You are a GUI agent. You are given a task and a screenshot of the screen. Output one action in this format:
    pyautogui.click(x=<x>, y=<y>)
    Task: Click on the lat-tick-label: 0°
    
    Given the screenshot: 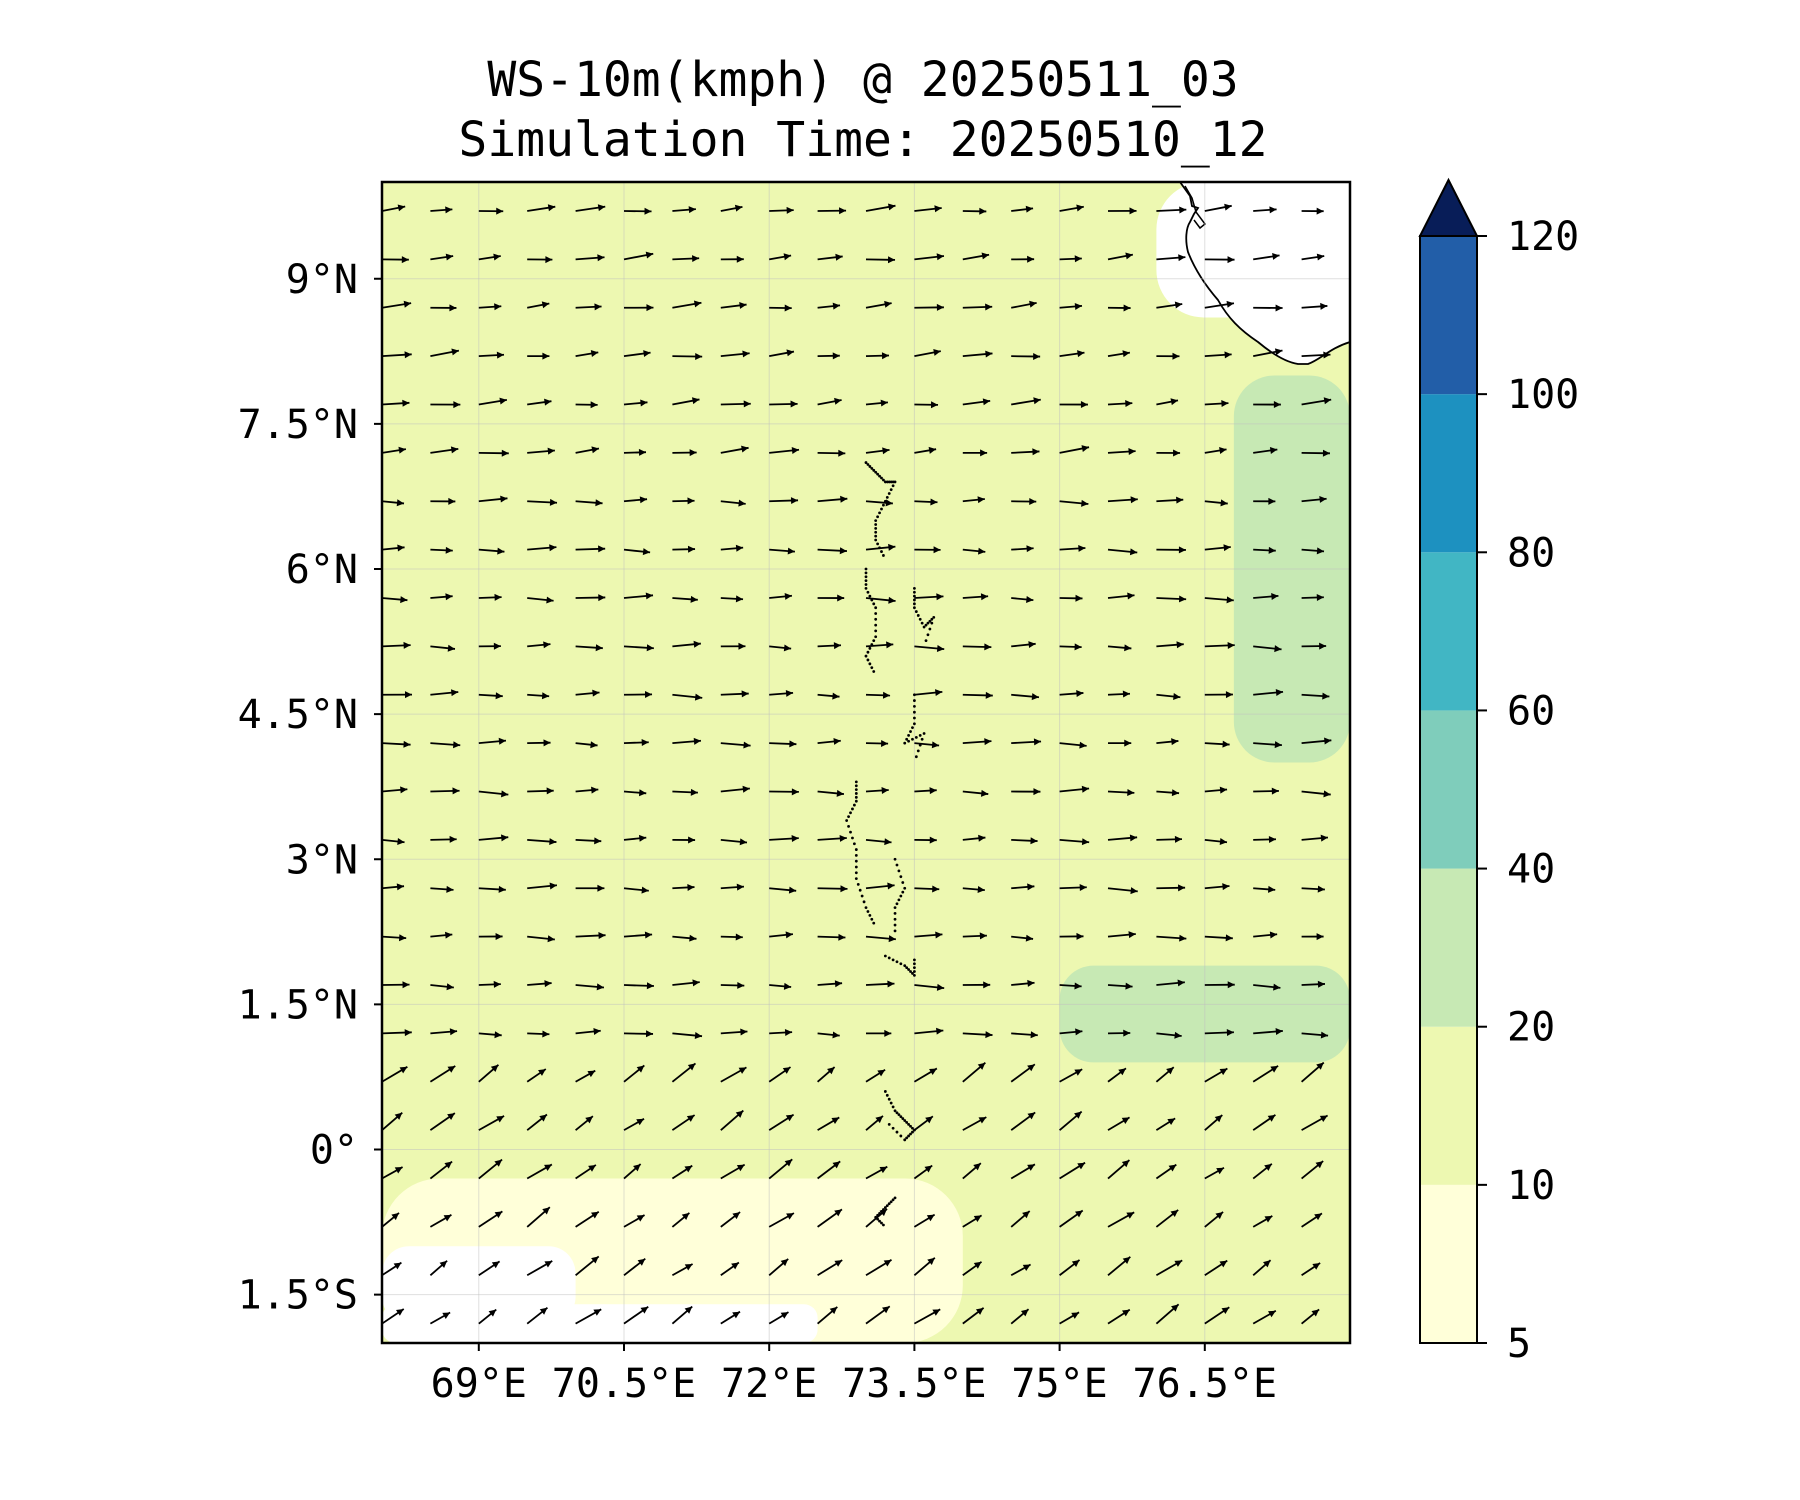 What is the action you would take?
    pyautogui.click(x=334, y=1151)
    